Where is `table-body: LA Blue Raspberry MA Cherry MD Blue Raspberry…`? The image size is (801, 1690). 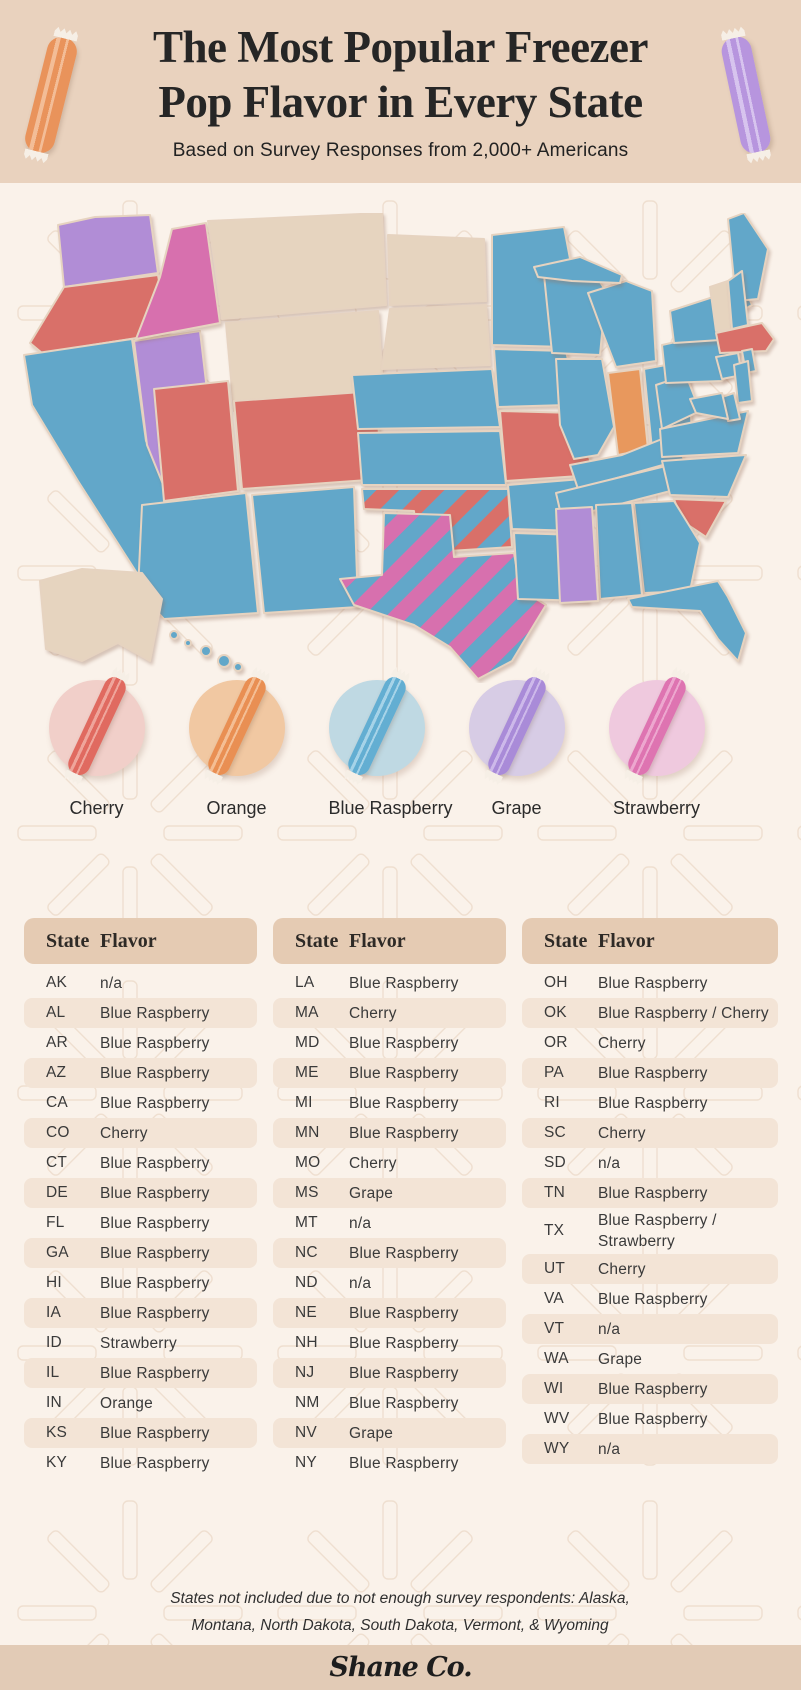 table-body: LA Blue Raspberry MA Cherry MD Blue Raspberry… is located at coordinates (389, 1223).